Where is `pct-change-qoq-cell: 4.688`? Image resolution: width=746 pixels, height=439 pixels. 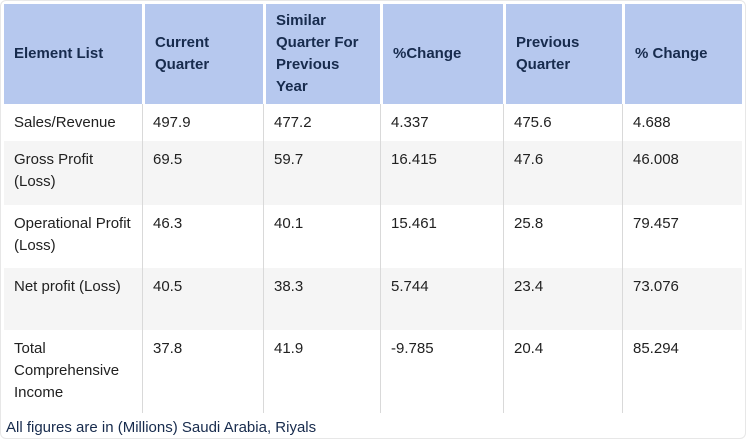
pct-change-qoq-cell: 4.688 is located at coordinates (682, 122).